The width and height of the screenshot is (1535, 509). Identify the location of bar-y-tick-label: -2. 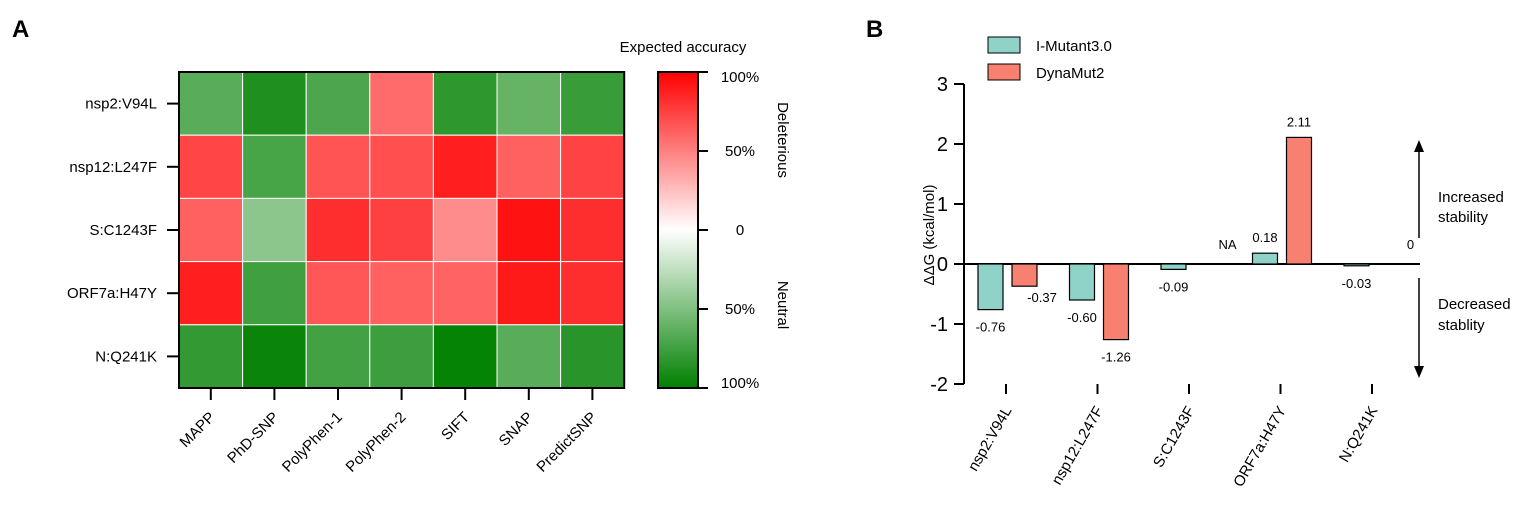
(939, 385).